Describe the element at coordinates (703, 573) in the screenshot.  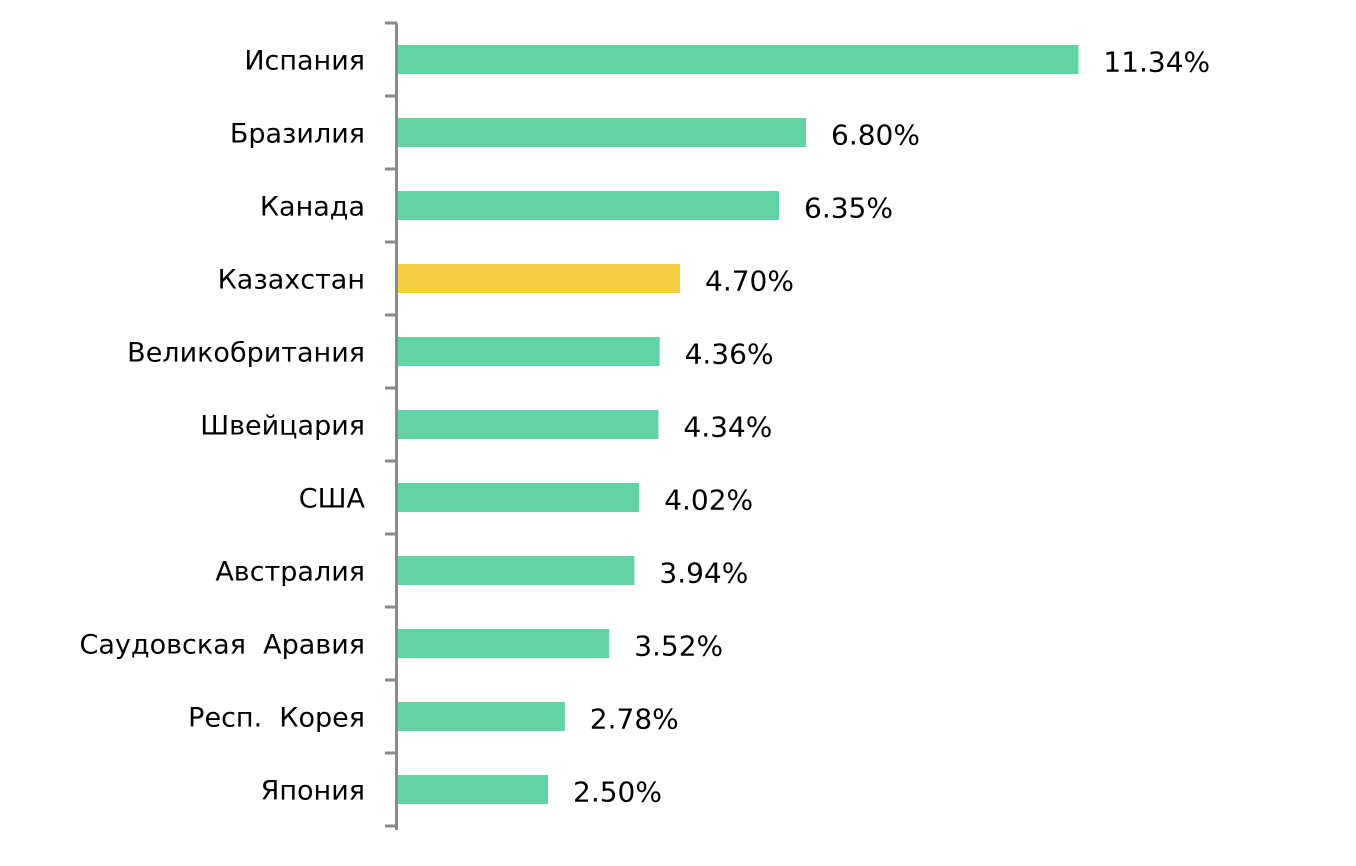
I see `data-label: 3.94%` at that location.